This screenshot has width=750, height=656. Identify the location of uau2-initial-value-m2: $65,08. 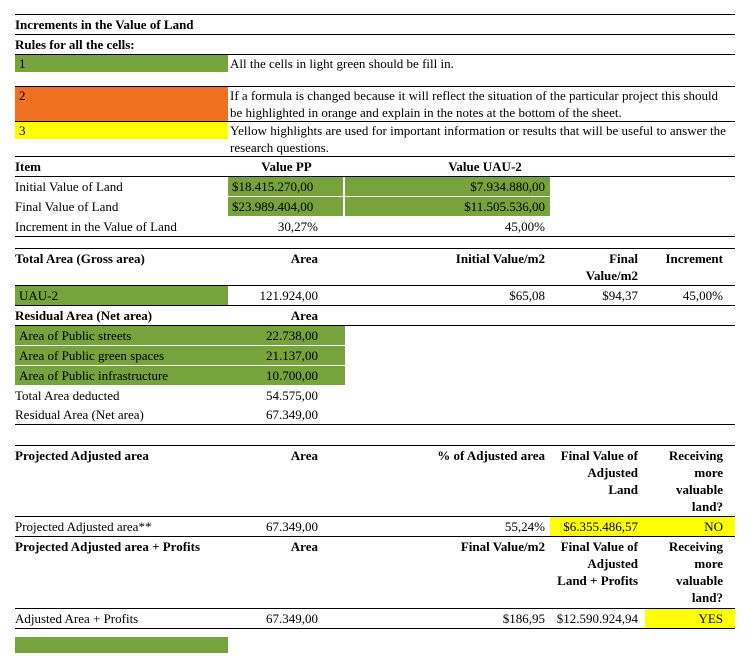
(527, 295).